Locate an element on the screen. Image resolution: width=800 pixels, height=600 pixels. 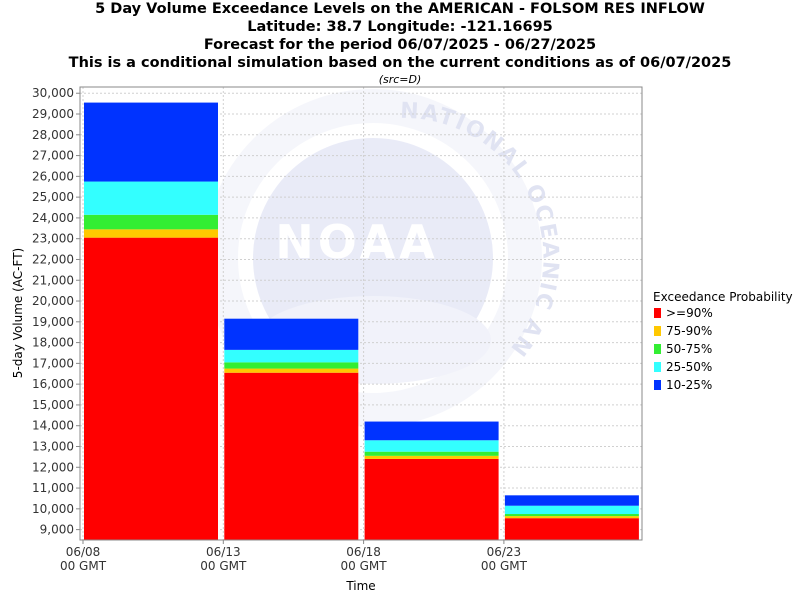
y-tick-label: 13,000 is located at coordinates (53, 446).